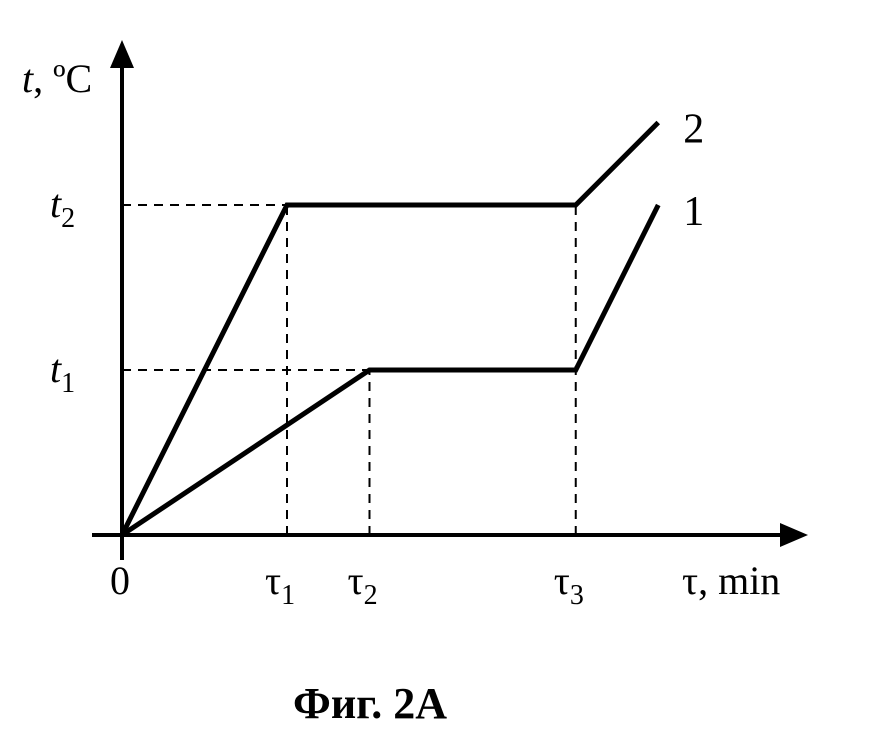 This screenshot has height=732, width=882. What do you see at coordinates (693, 212) in the screenshot?
I see `series-label-1: 1` at bounding box center [693, 212].